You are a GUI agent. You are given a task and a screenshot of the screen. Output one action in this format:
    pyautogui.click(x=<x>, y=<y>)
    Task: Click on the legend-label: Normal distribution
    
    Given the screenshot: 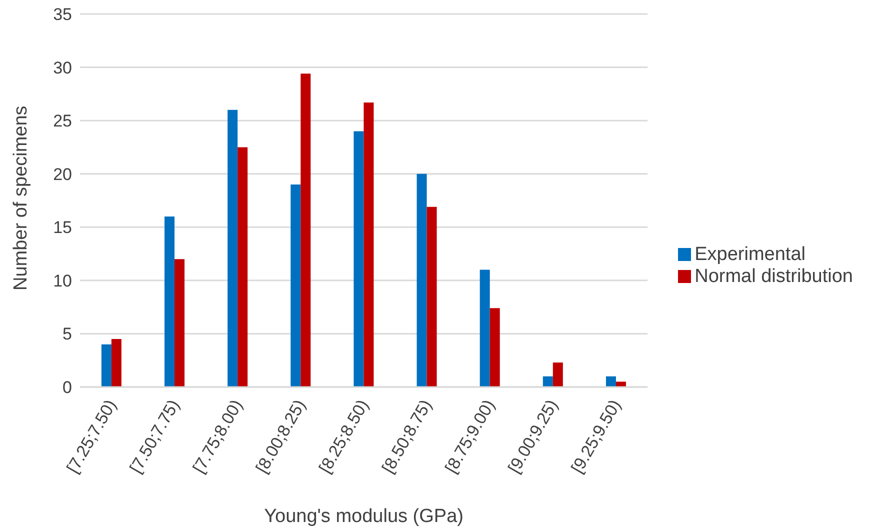 What is the action you would take?
    pyautogui.click(x=773, y=276)
    